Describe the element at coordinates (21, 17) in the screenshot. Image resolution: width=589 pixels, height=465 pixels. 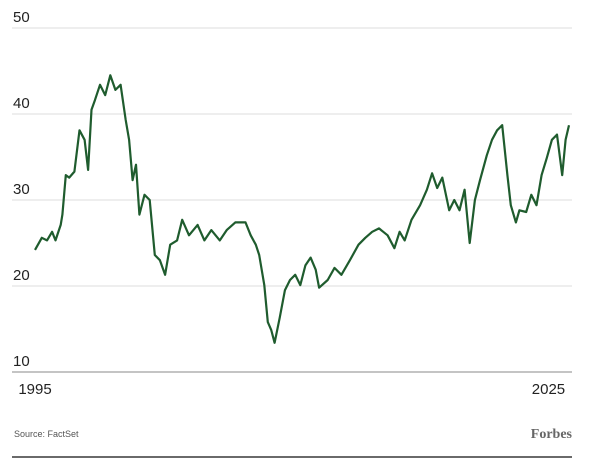
I see `y-tick-label: 50` at that location.